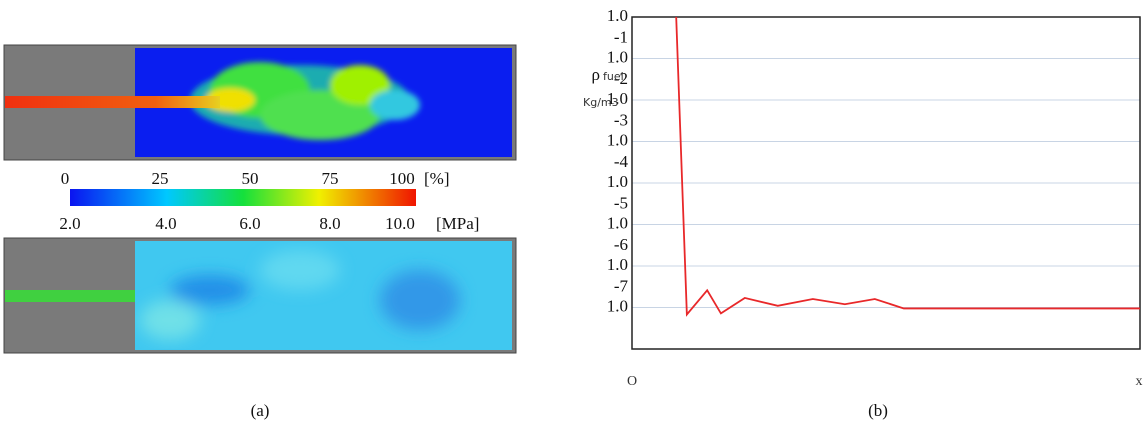 This screenshot has width=1145, height=430. What do you see at coordinates (249, 223) in the screenshot?
I see `pressure-label: 6.0` at bounding box center [249, 223].